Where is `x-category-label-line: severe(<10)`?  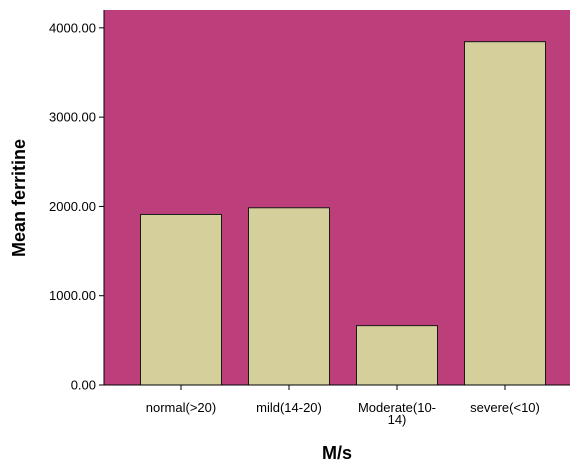 x-category-label-line: severe(<10) is located at coordinates (505, 407).